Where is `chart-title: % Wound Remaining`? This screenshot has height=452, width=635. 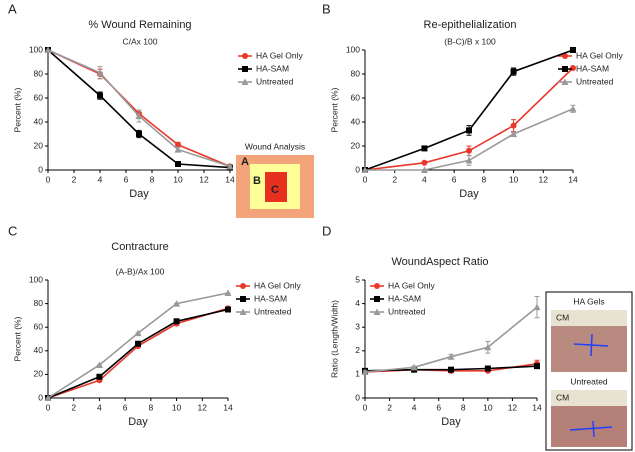
chart-title: % Wound Remaining is located at coordinates (139, 25).